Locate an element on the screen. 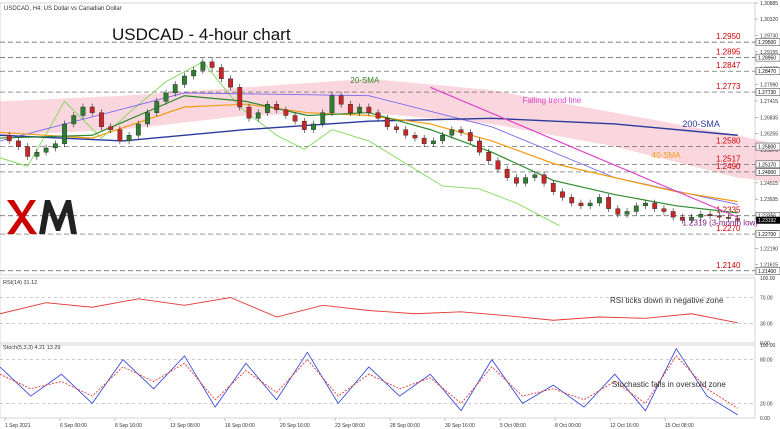 Image resolution: width=780 pixels, height=429 pixels. falling-trend-line is located at coordinates (584, 152).